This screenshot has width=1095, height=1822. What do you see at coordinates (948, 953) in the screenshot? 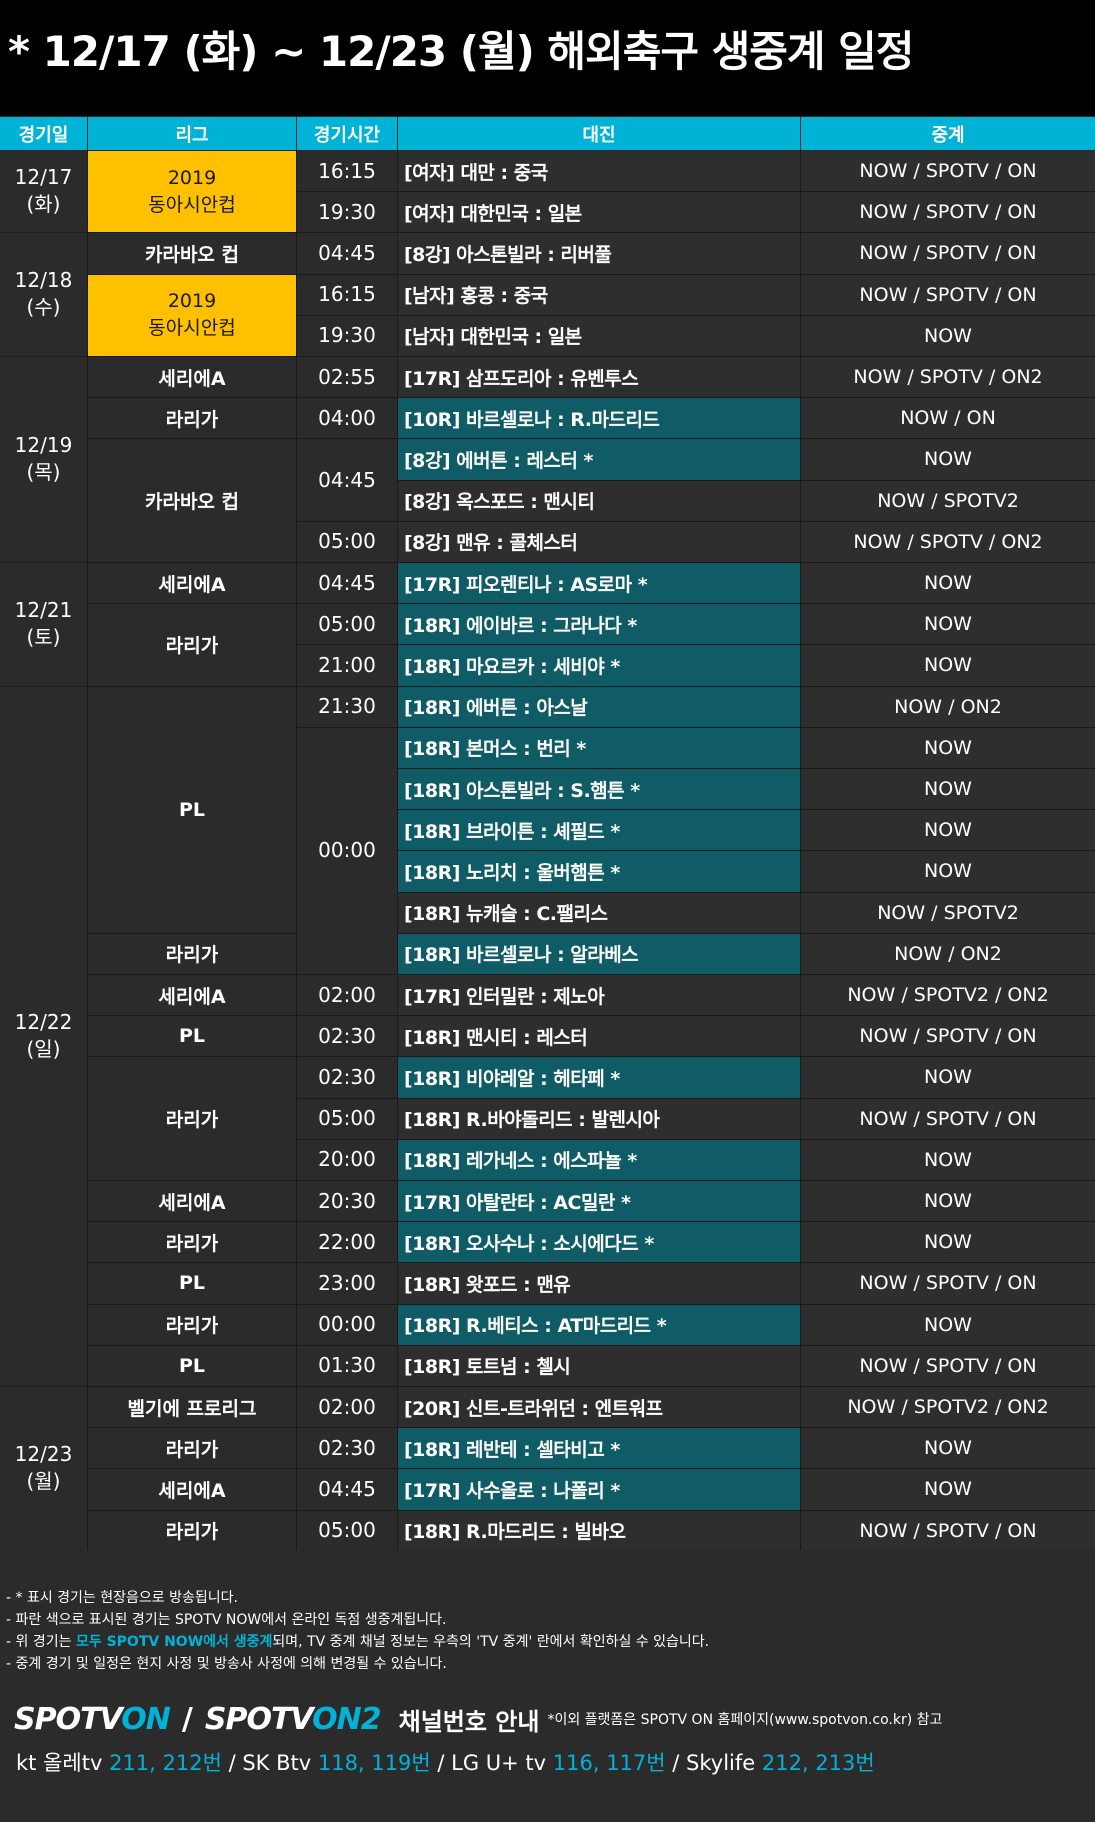
I see `broadcast-cell: NOW / ON2` at bounding box center [948, 953].